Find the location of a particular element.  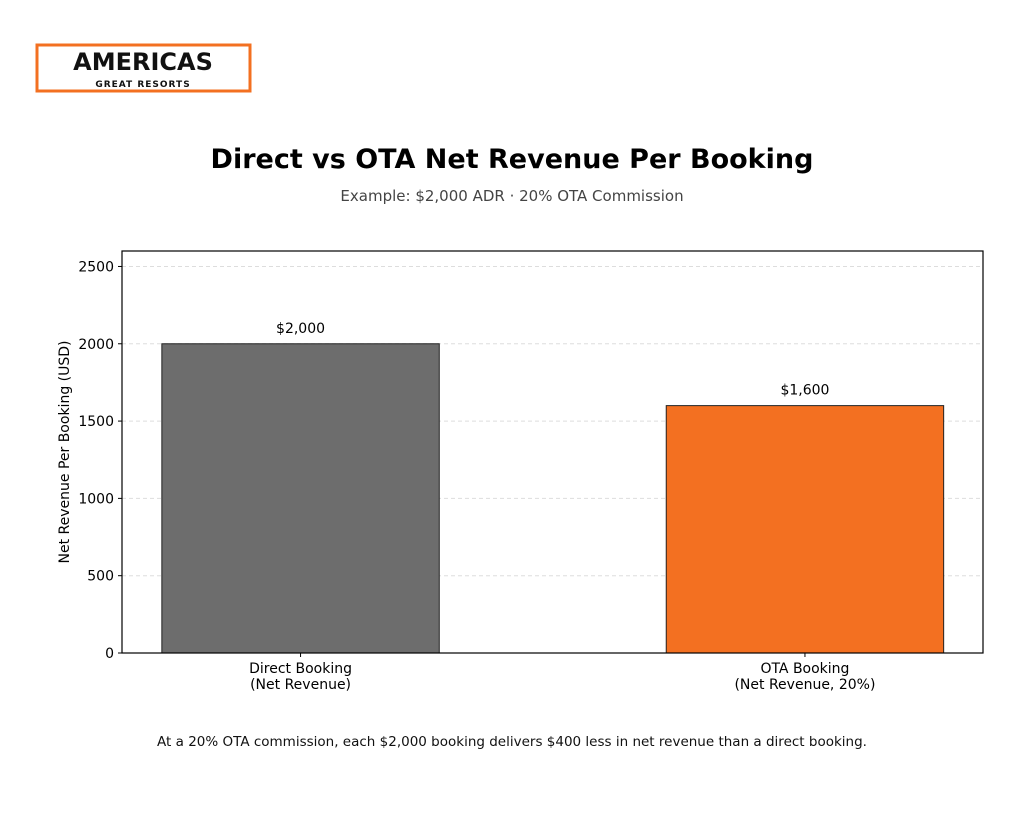

y-axis-label: Net Revenue Per Booking (USD) is located at coordinates (65, 452).